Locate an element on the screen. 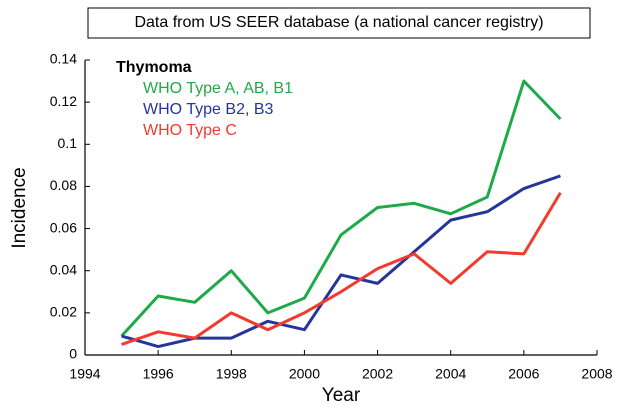 Image resolution: width=619 pixels, height=407 pixels. y-tick-label: 0.04 is located at coordinates (63, 269).